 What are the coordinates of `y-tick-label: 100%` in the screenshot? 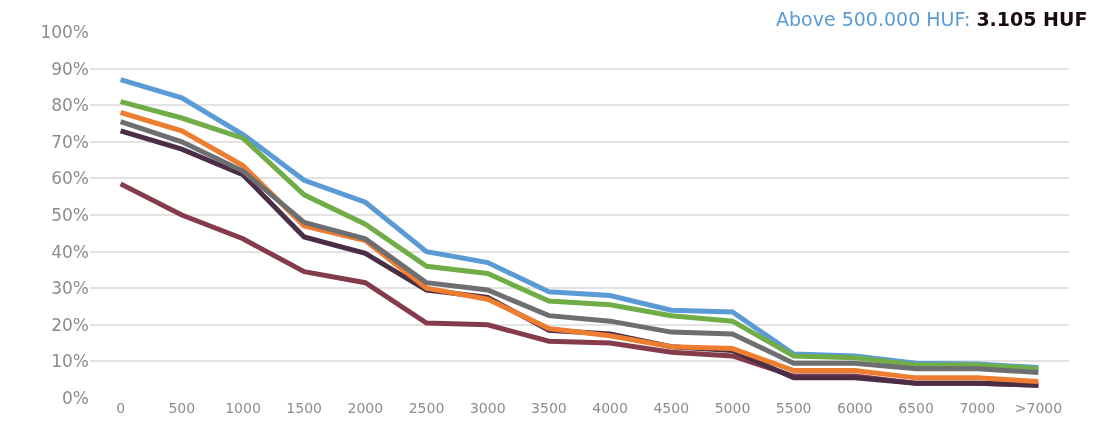 It's located at (64, 31).